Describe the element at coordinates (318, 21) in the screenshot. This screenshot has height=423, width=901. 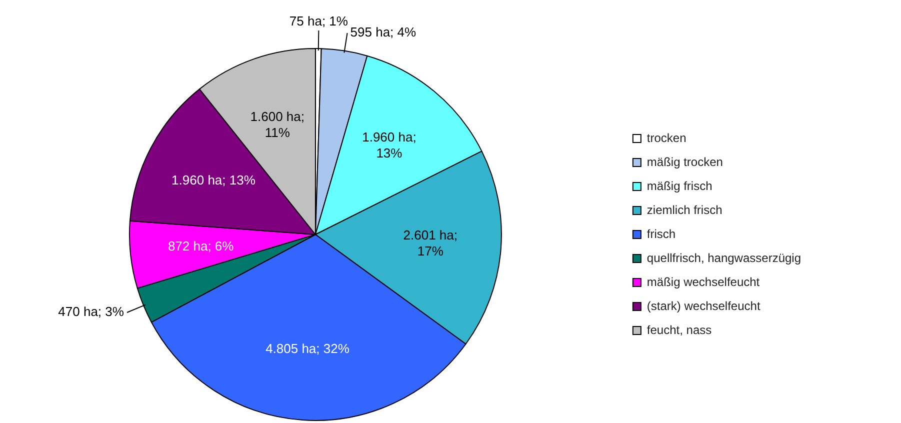
I see `data-label: 75 ha; 1%` at that location.